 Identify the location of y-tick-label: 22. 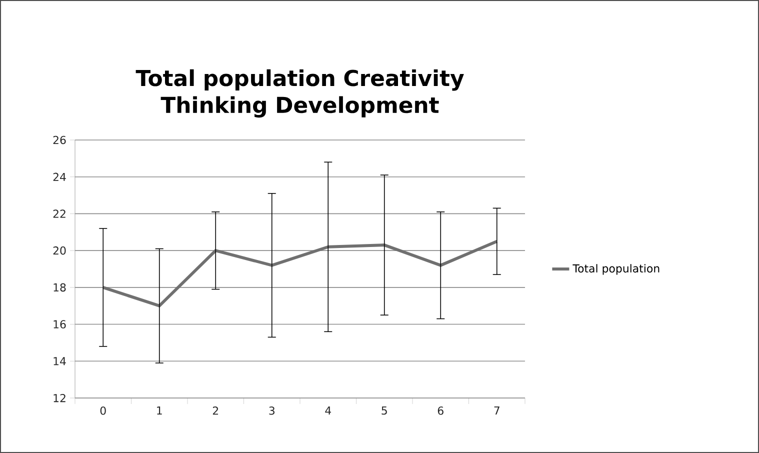
(59, 214).